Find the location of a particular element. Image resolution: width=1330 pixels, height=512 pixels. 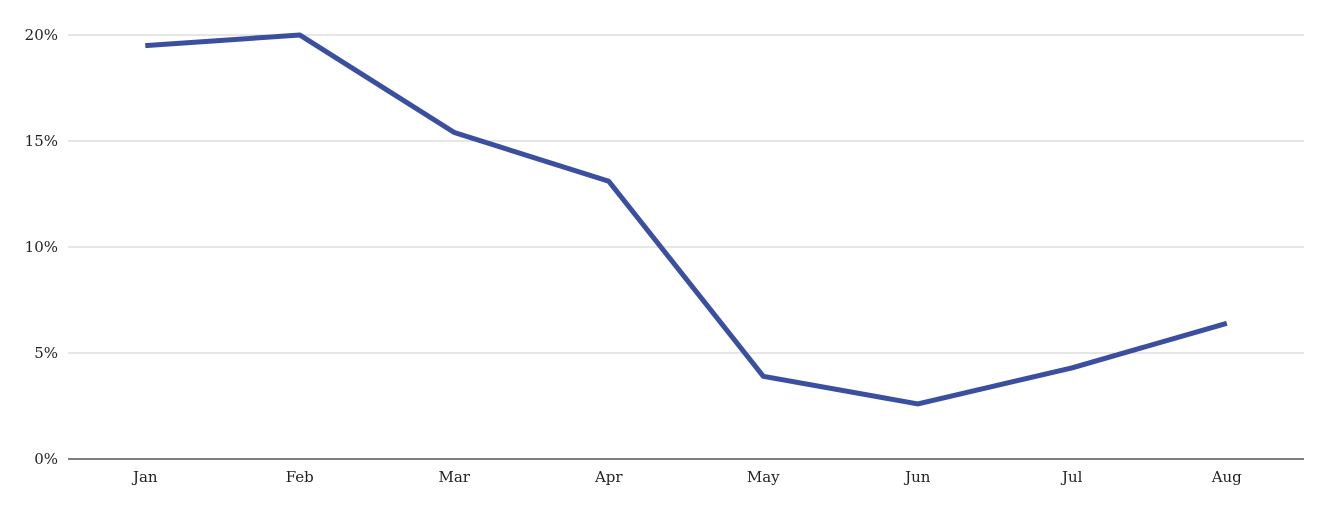

y-tick-label: 10% is located at coordinates (41, 247).